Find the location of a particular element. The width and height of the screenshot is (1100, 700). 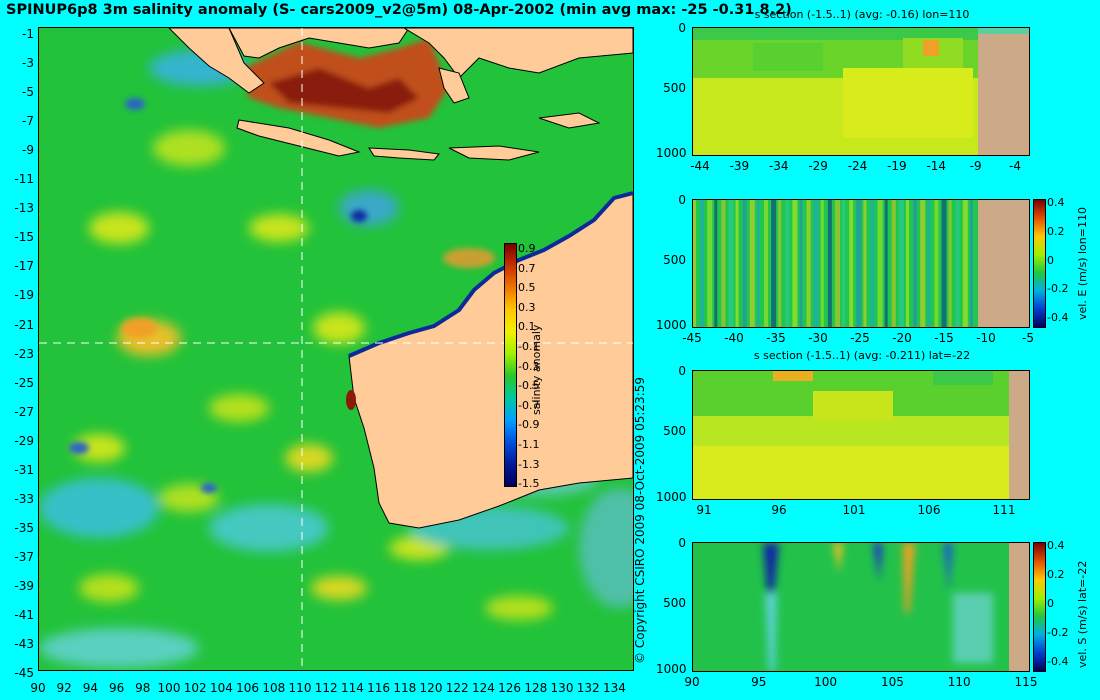

map-x-tick: 134 is located at coordinates (614, 688).